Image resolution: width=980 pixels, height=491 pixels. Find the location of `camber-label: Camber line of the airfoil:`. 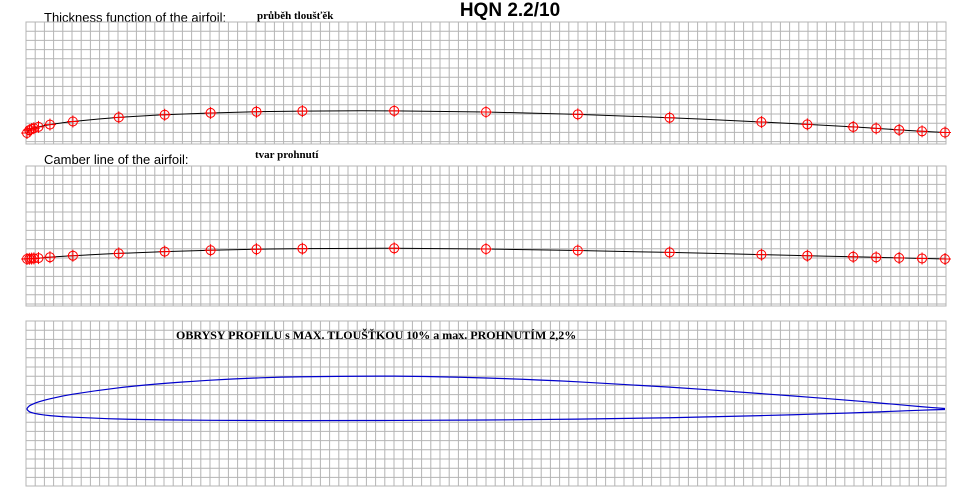

camber-label: Camber line of the airfoil: is located at coordinates (116, 159).